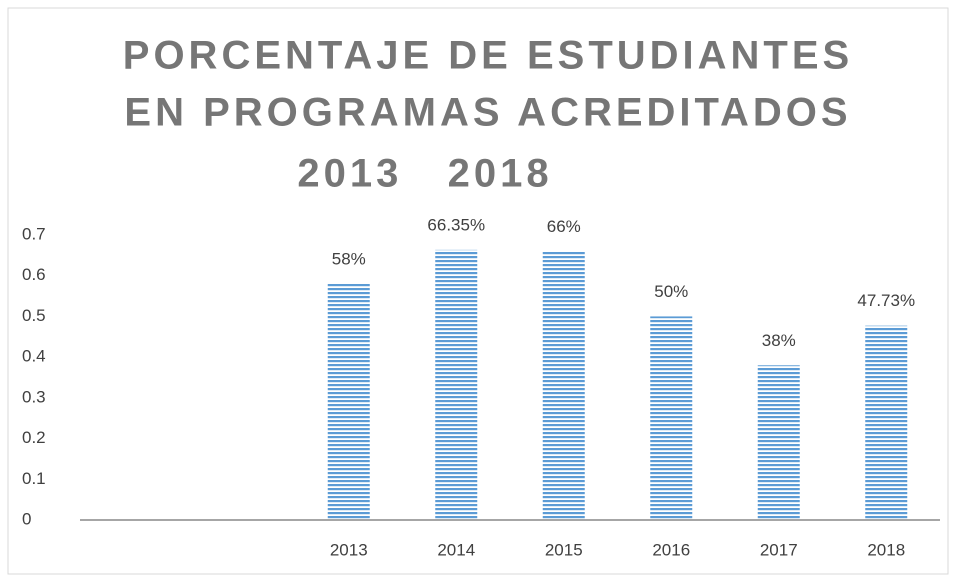 The image size is (956, 577). Describe the element at coordinates (34, 233) in the screenshot. I see `y-tick-label: 0.7` at that location.